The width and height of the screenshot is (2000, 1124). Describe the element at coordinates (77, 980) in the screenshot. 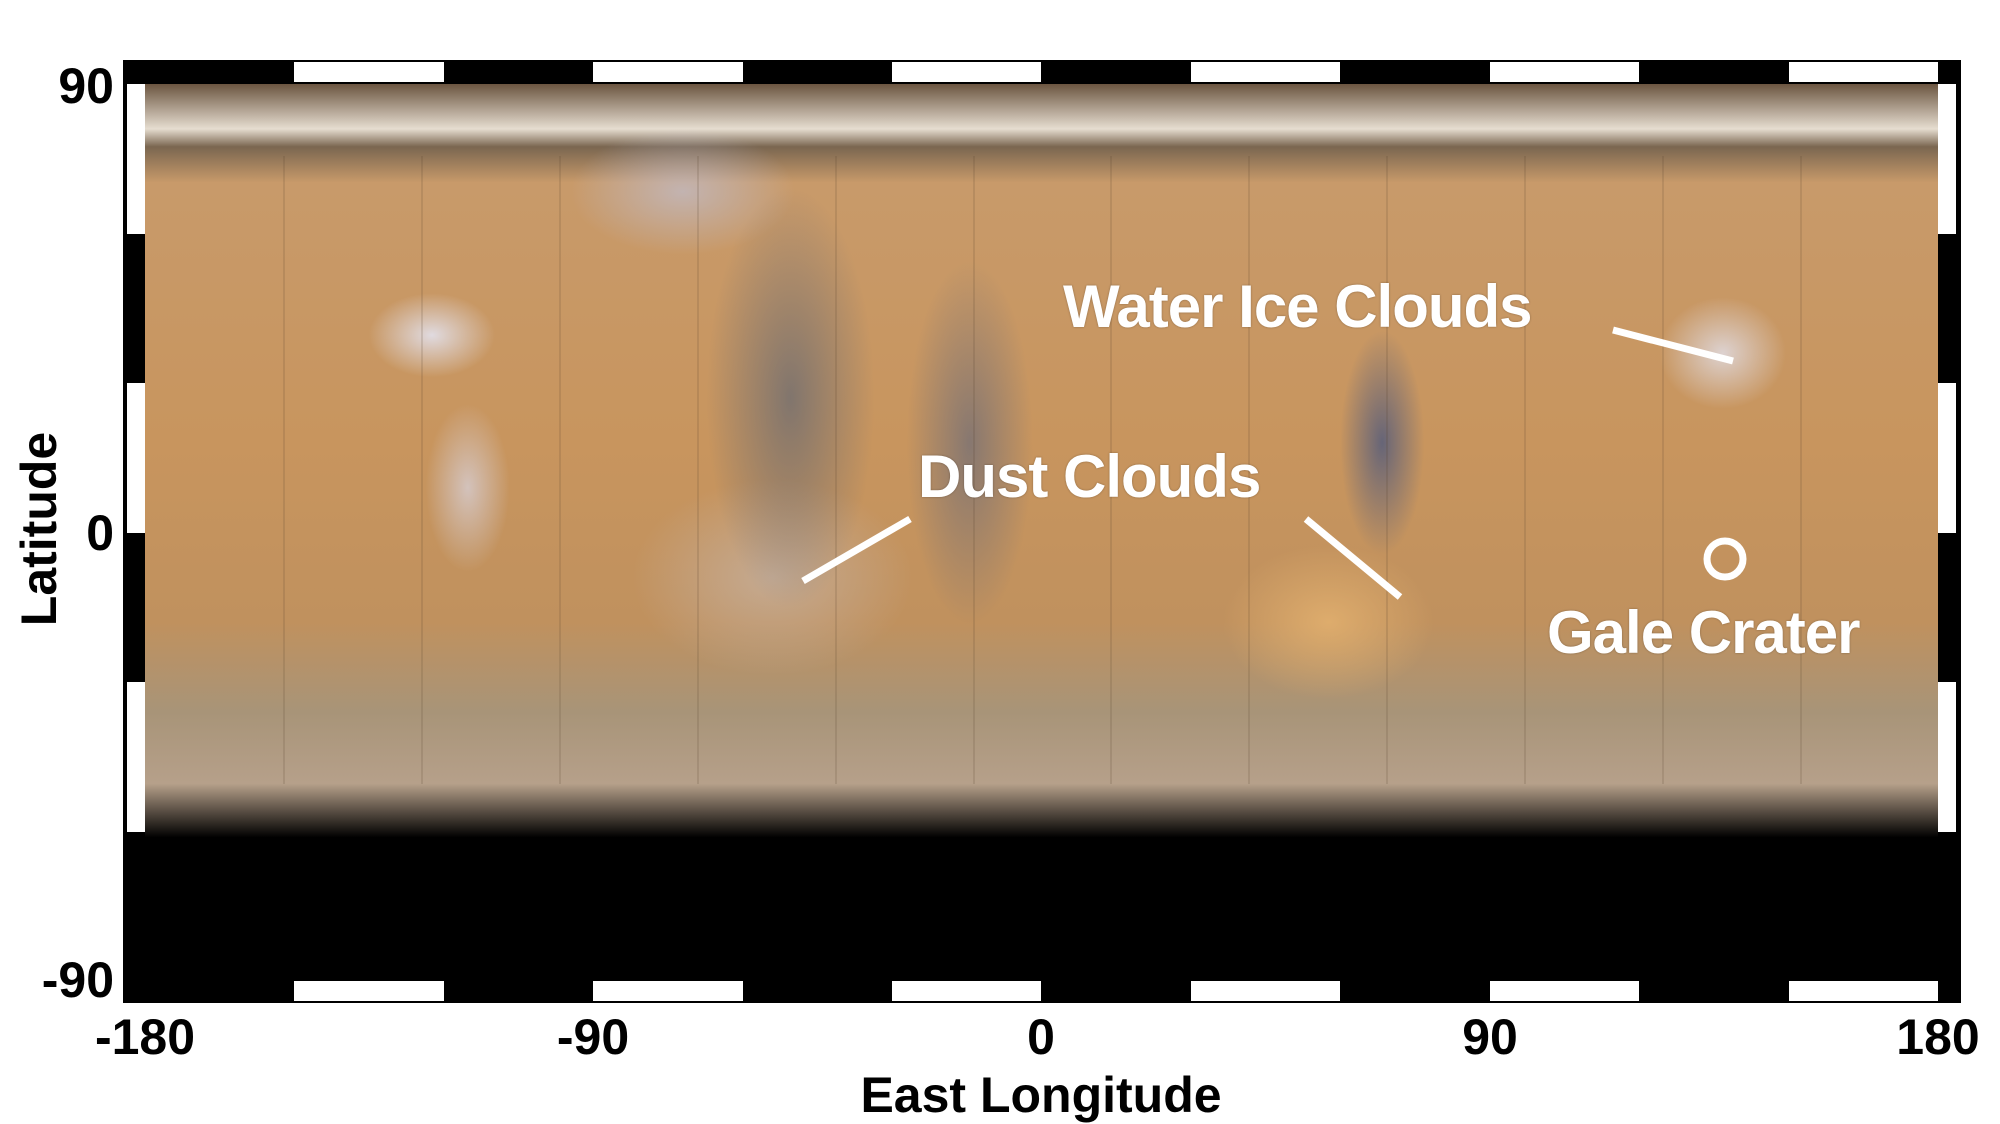

I see `y-tick-label: -90` at that location.